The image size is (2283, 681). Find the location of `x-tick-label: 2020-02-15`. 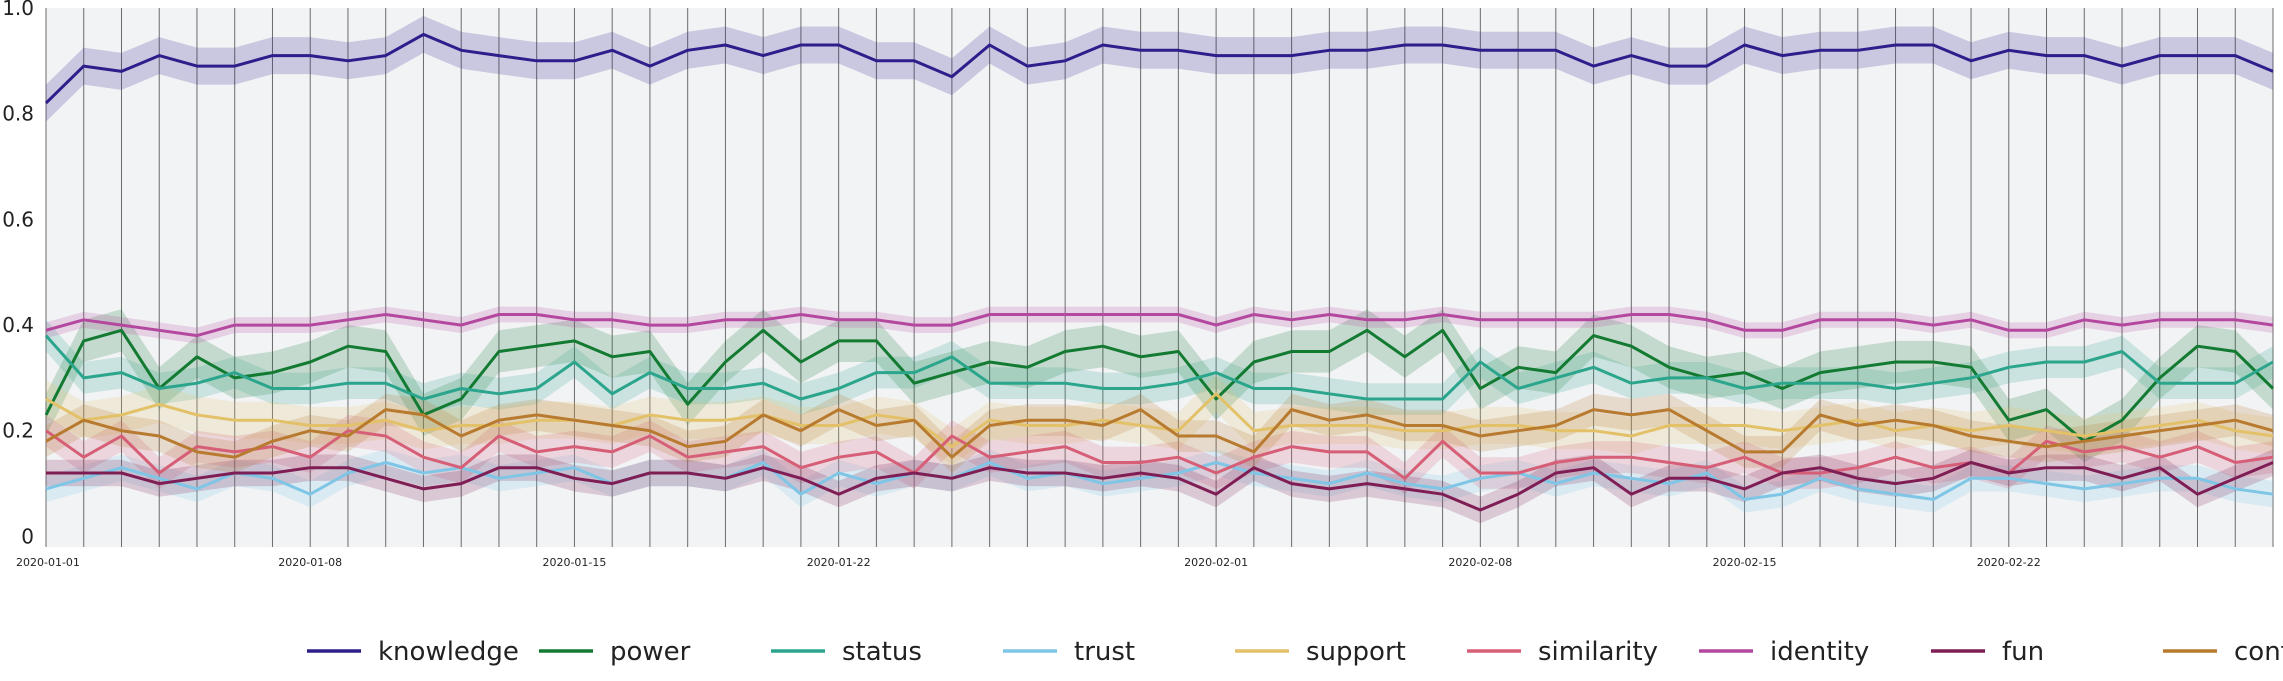

x-tick-label: 2020-02-15 is located at coordinates (1745, 562).